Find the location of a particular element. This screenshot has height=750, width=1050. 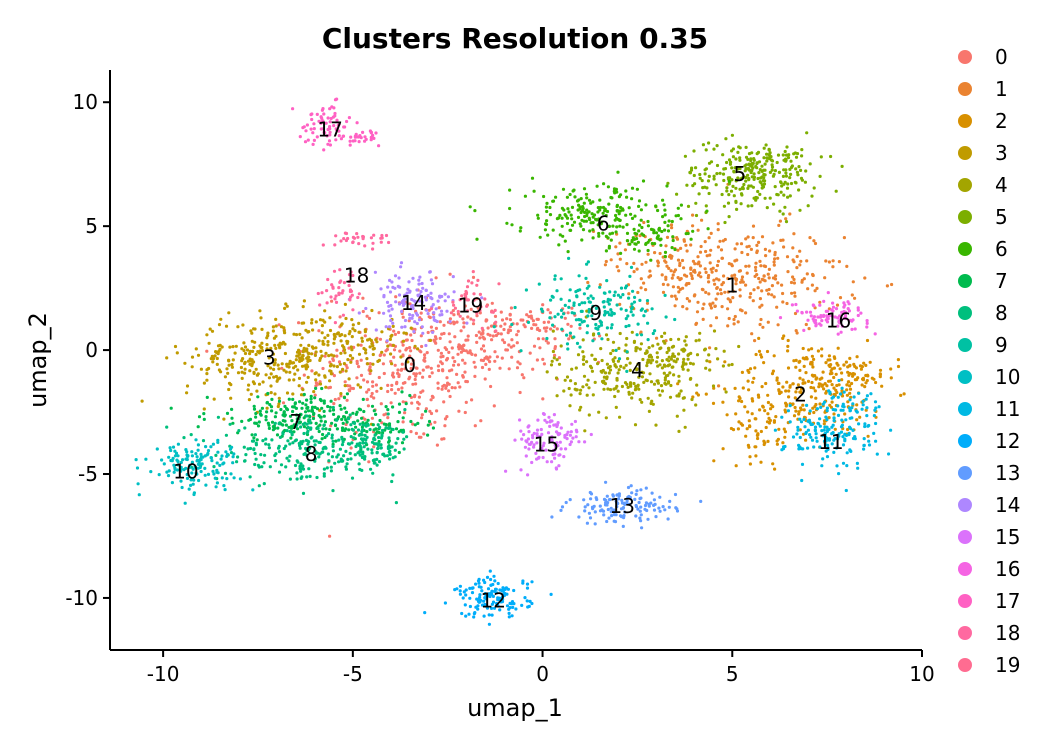

legend-swatch is located at coordinates (965, 185).